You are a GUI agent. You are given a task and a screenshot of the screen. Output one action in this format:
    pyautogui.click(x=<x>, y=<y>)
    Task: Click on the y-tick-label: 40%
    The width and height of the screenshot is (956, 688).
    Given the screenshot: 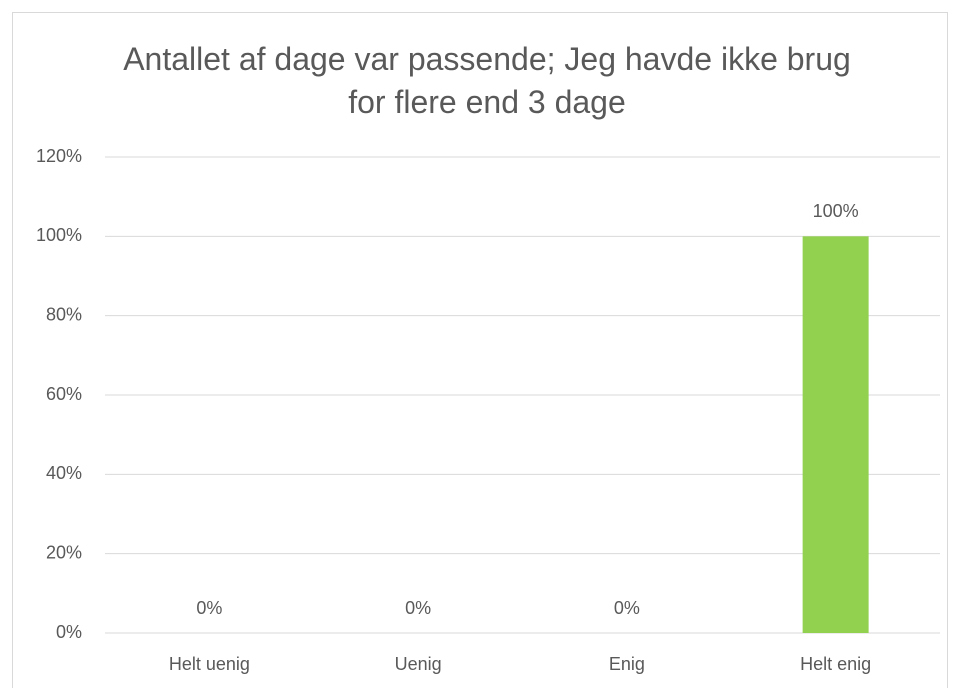 What is the action you would take?
    pyautogui.click(x=64, y=473)
    